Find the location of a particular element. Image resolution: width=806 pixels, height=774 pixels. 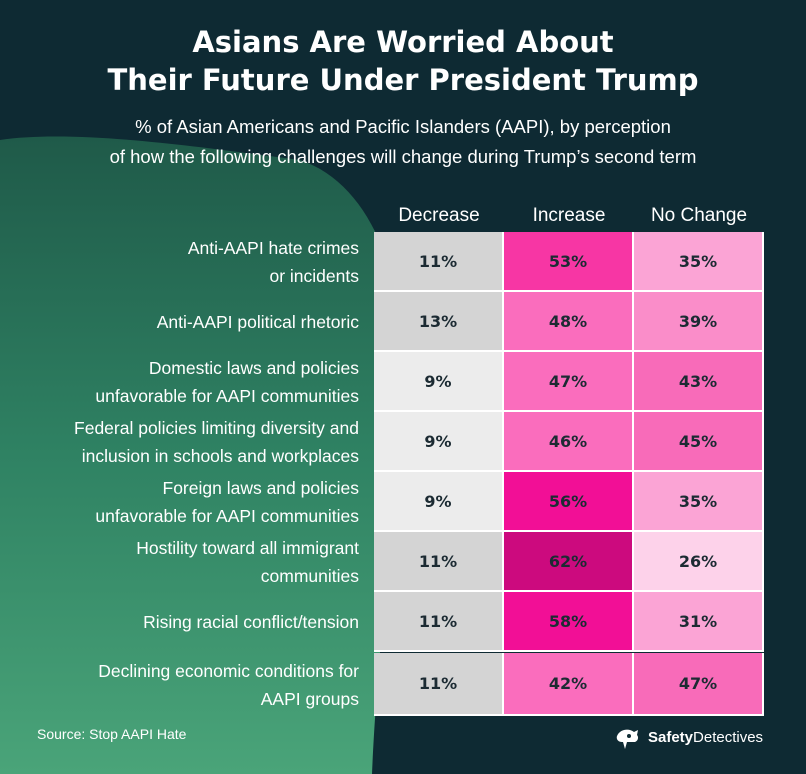

title-line-2: Their Future Under President Trump is located at coordinates (403, 80).